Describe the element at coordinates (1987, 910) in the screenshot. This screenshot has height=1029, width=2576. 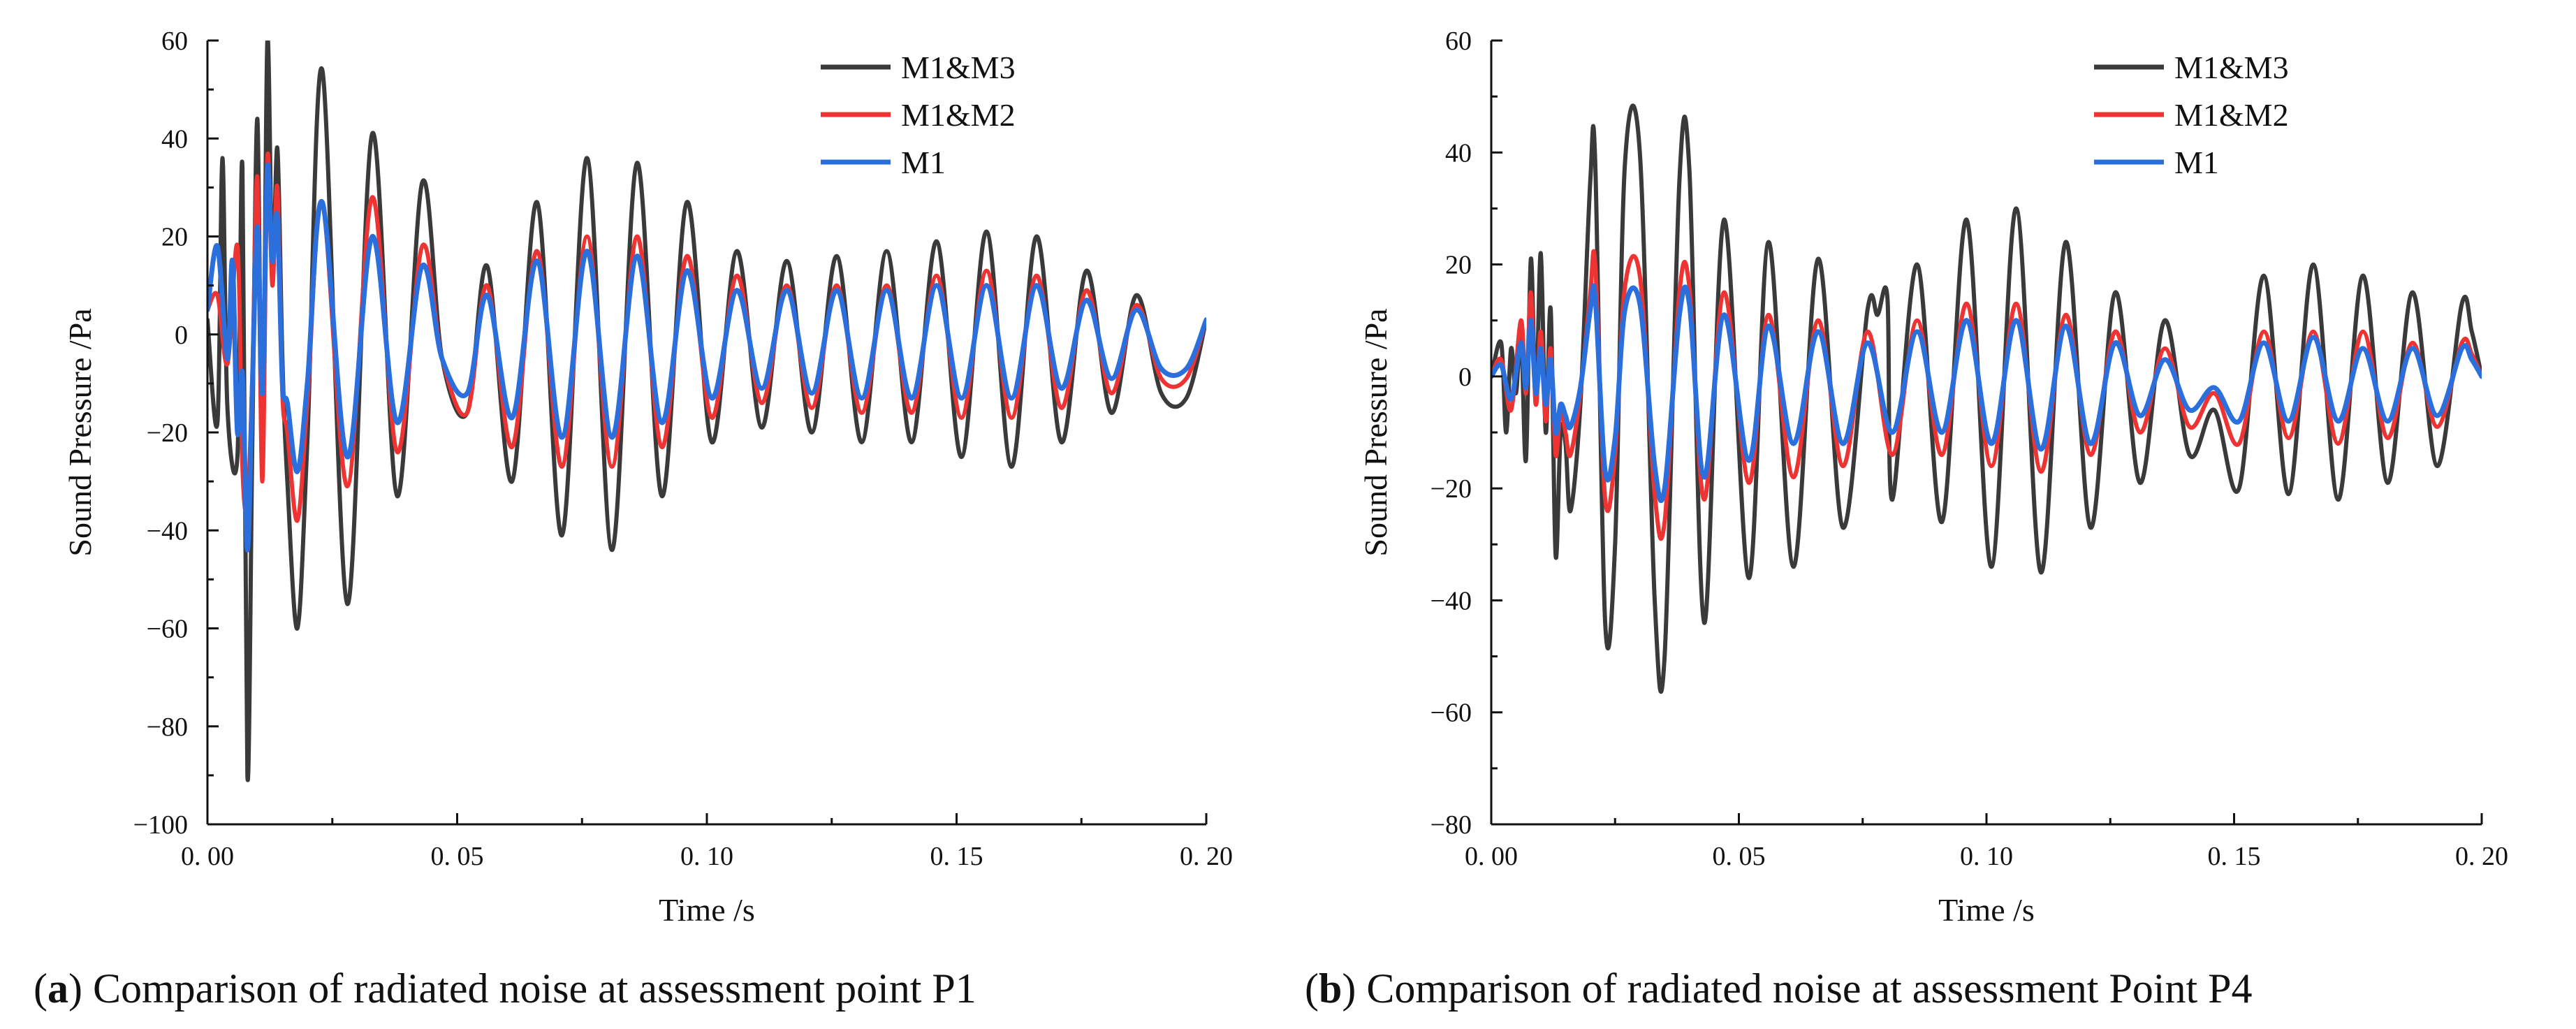
I see `x-axis-title-b: Time /s` at that location.